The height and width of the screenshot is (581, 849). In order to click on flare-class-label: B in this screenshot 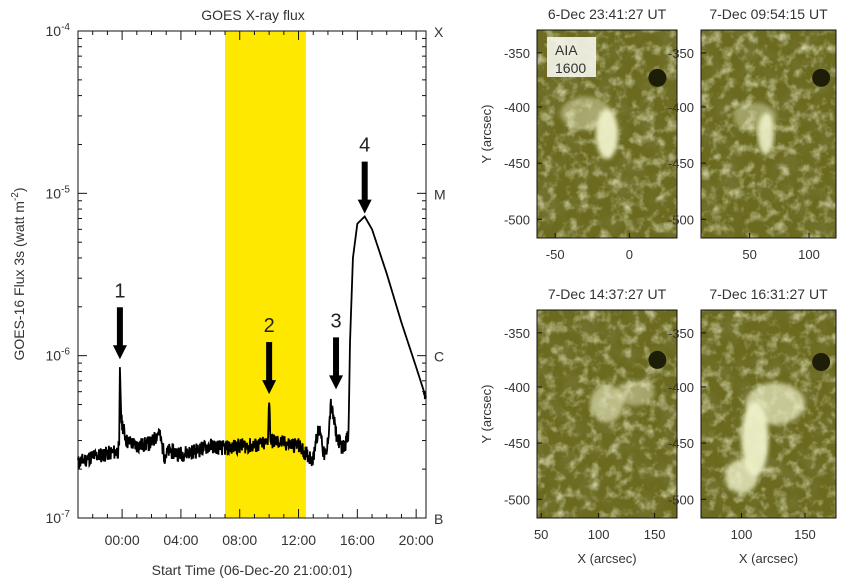, I will do `click(438, 519)`.